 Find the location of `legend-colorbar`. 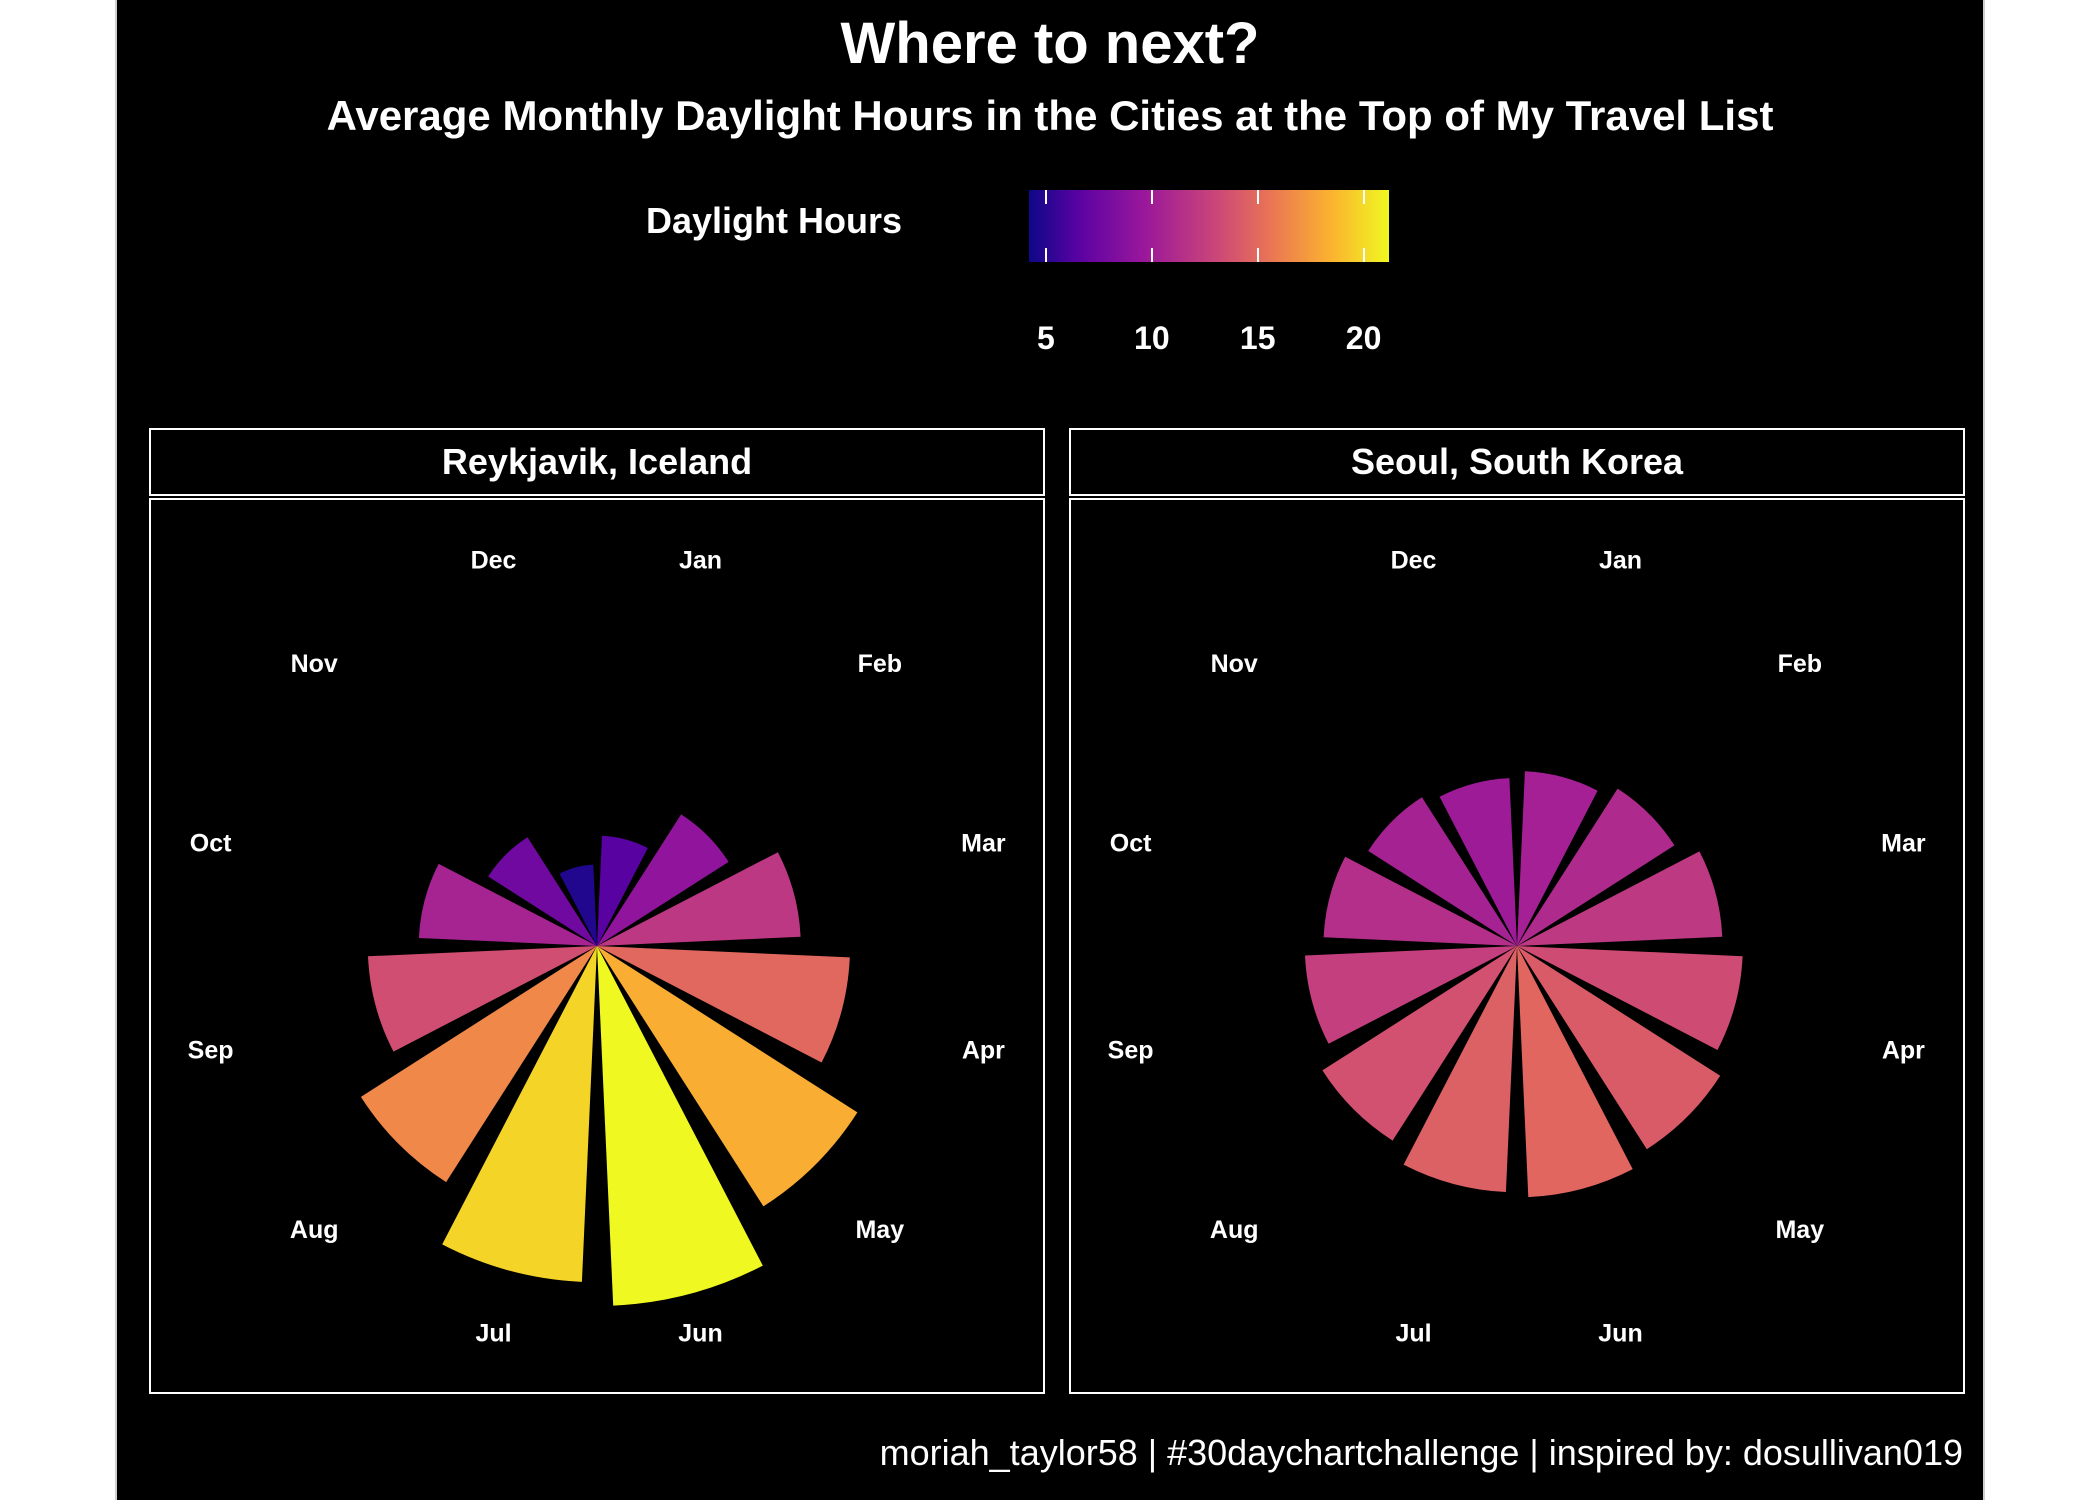

legend-colorbar is located at coordinates (1209, 226).